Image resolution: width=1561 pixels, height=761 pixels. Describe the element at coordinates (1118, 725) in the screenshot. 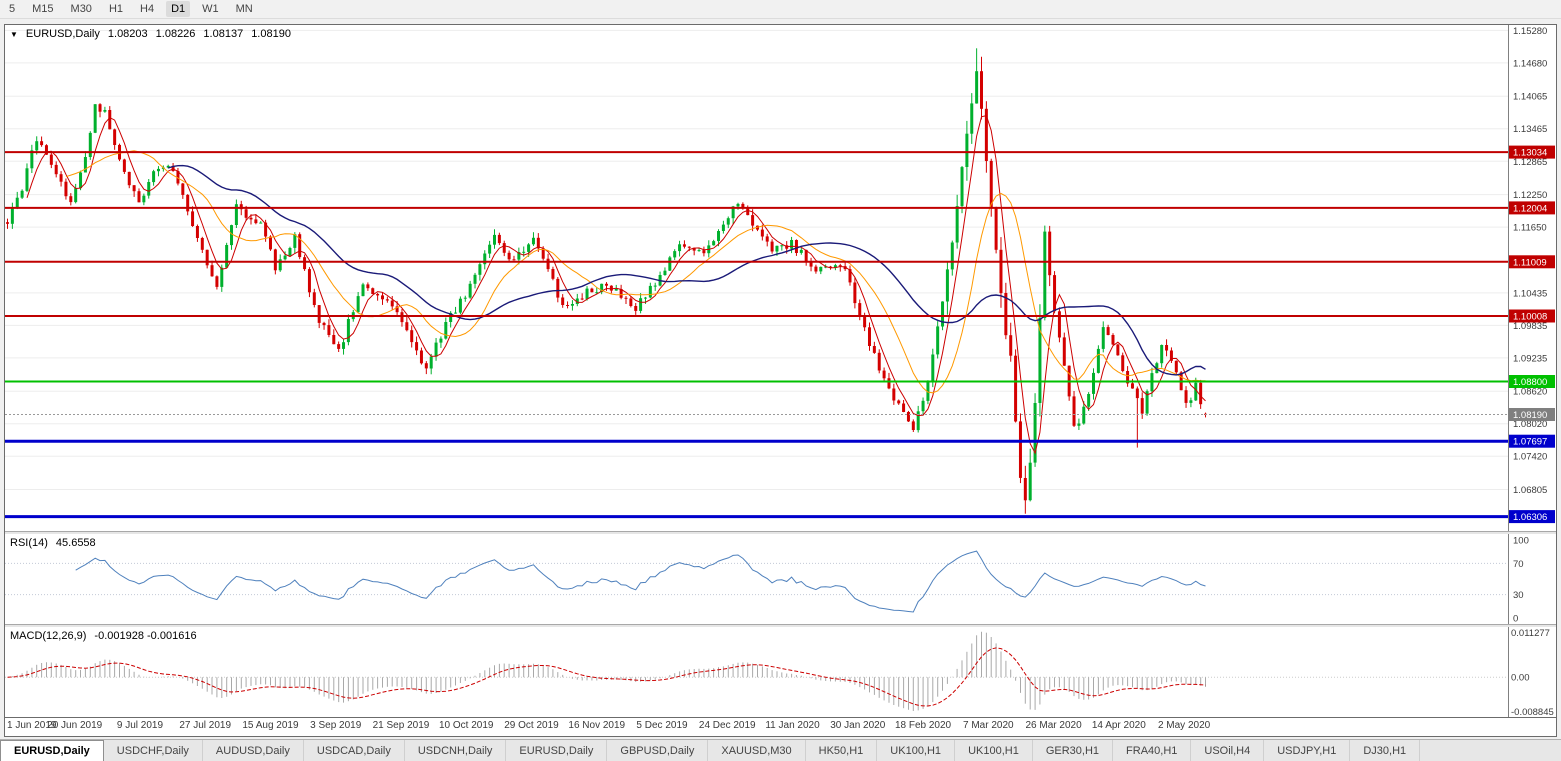

I see `date-axis-label: 14 Apr 2020` at that location.